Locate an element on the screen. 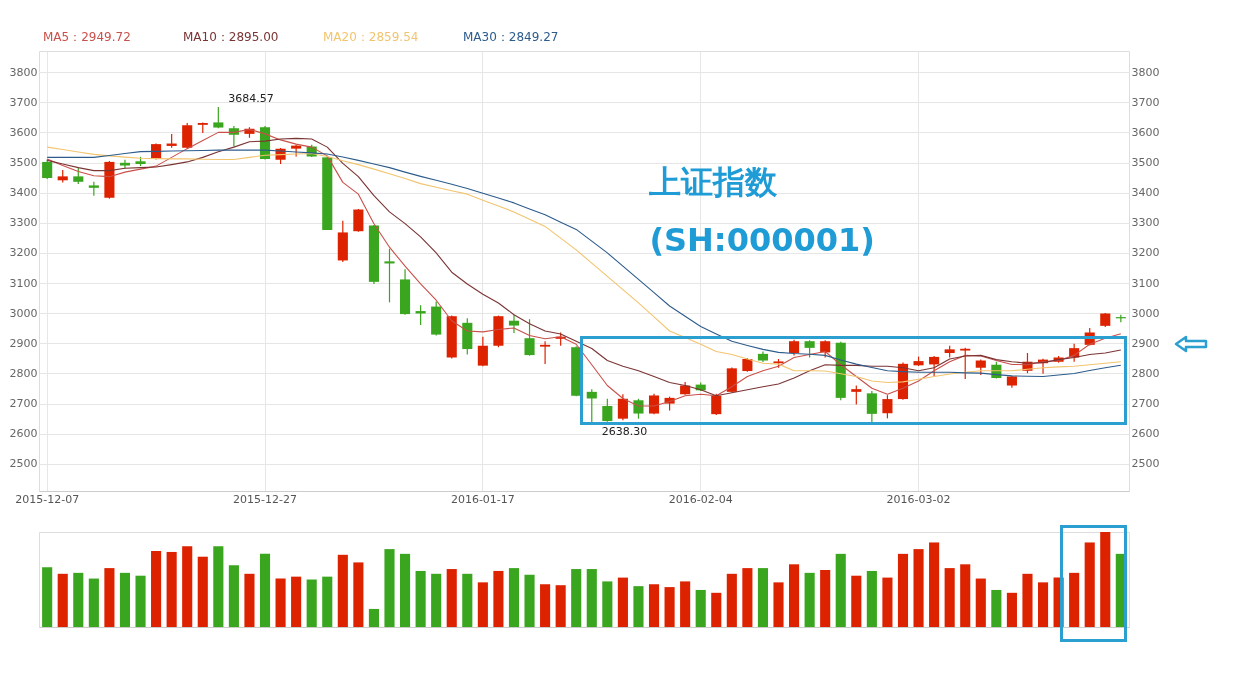 The width and height of the screenshot is (1243, 676). x-tick-label: 2016-01-17 is located at coordinates (482, 499).